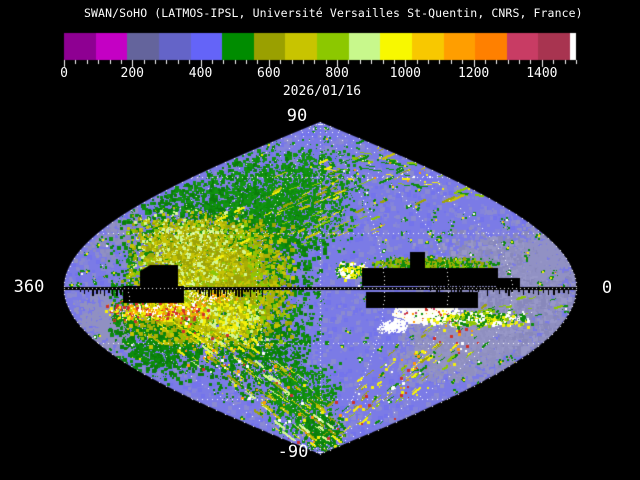  I want to click on latitude-bottom-label: -90, so click(293, 452).